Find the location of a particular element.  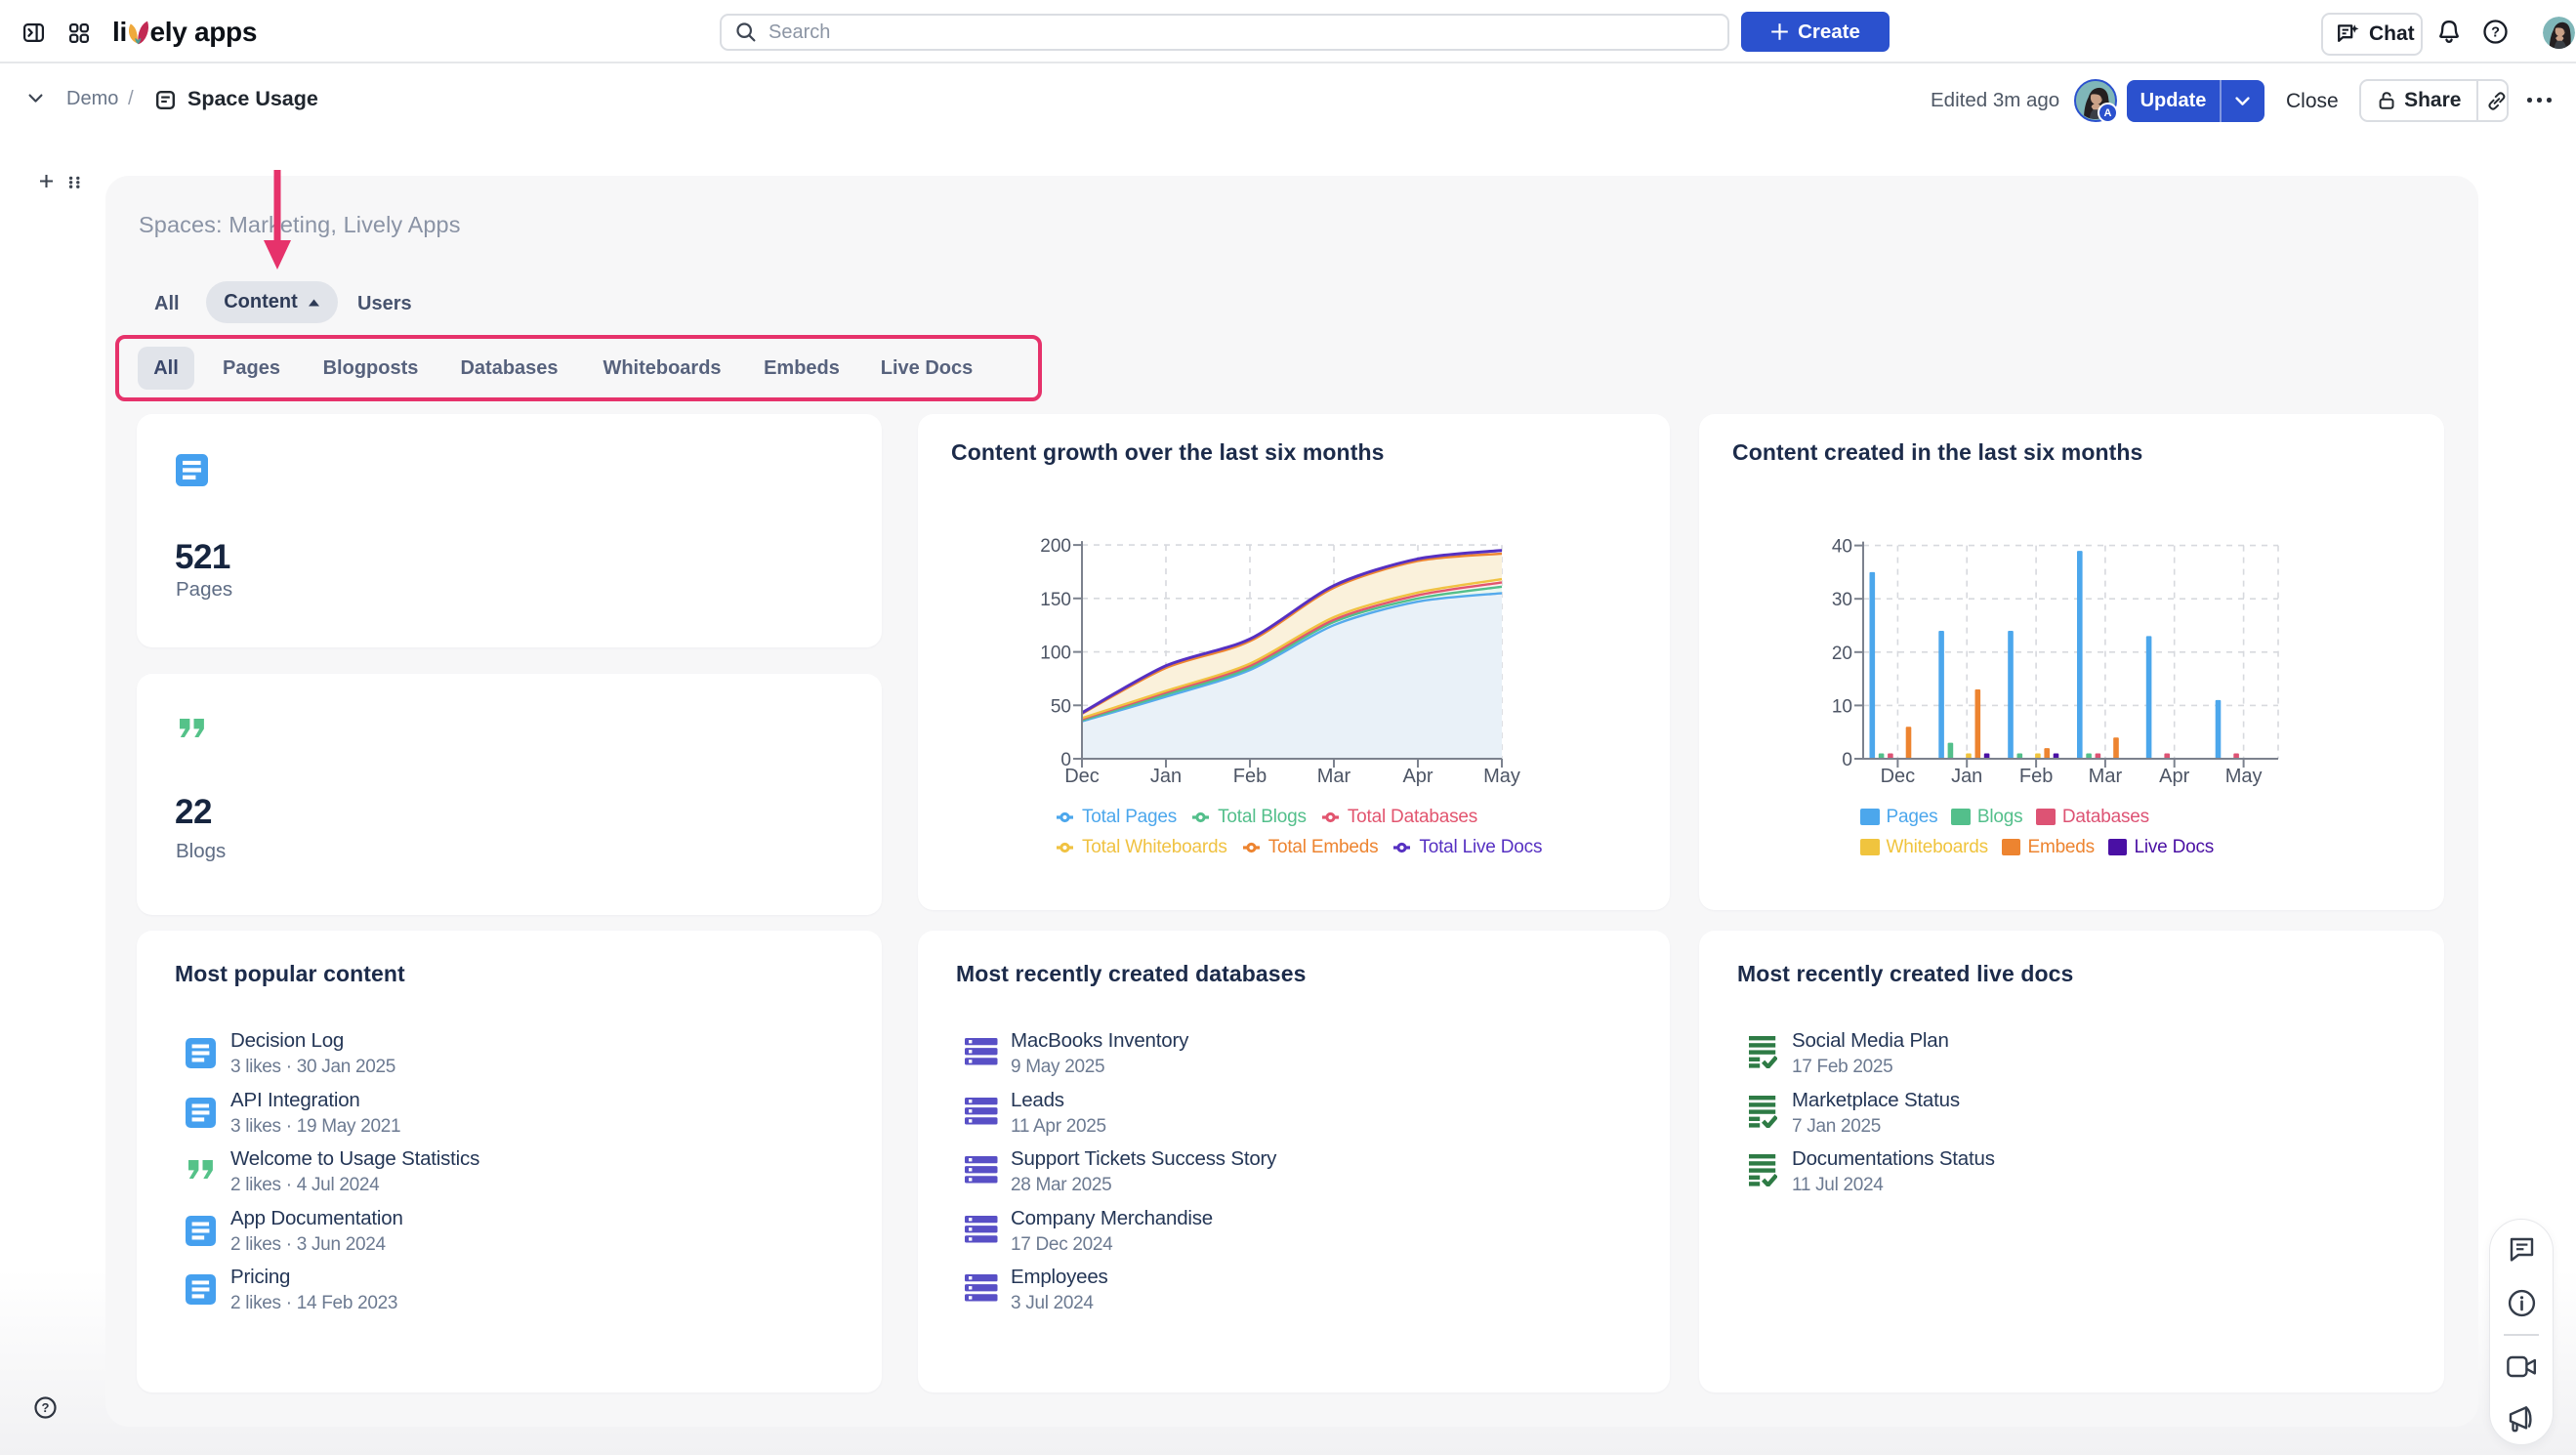

svg-text: 50 is located at coordinates (1061, 706).